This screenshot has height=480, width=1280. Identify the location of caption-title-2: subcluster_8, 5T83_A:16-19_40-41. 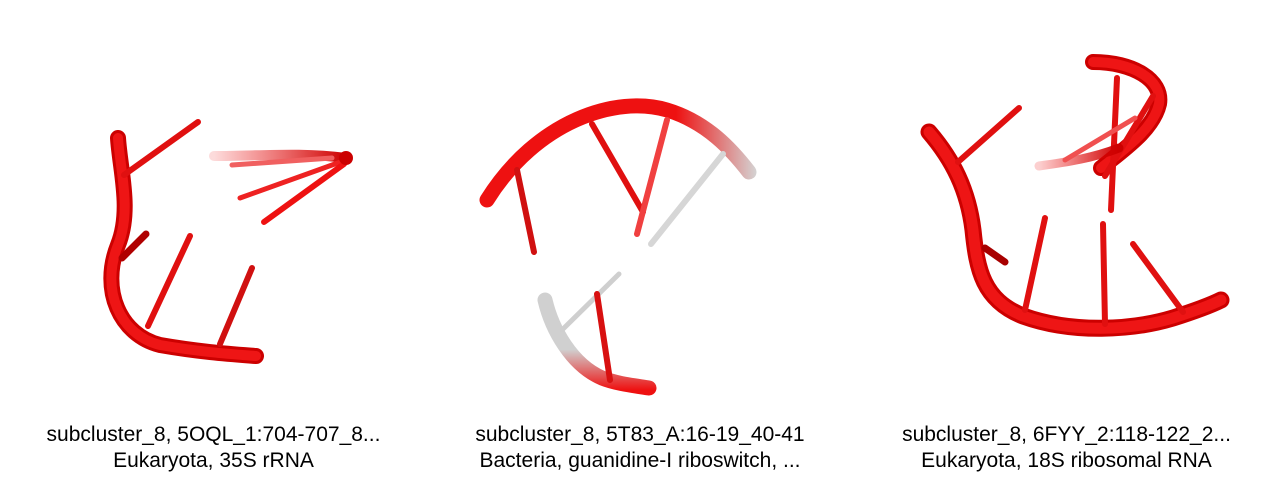
(640, 434).